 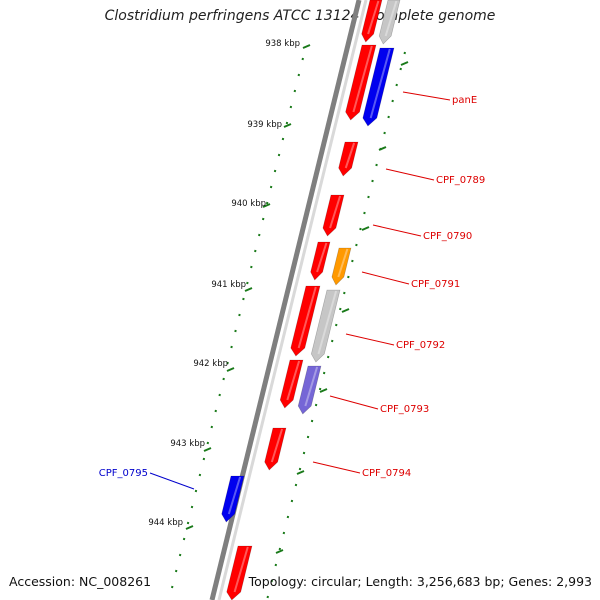 I want to click on scale-label: 941 kbp, so click(x=228, y=285).